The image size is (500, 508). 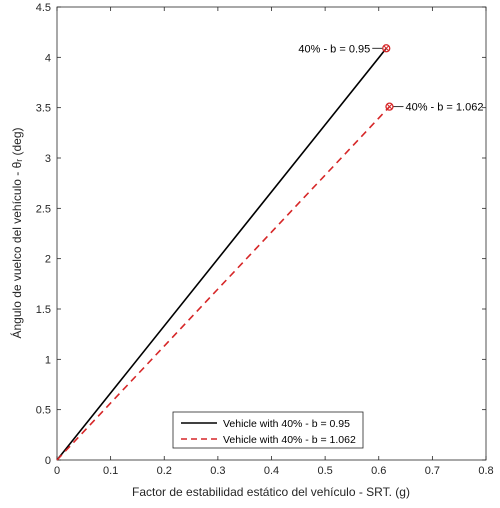 I want to click on y-tick-label: 4, so click(x=48, y=58).